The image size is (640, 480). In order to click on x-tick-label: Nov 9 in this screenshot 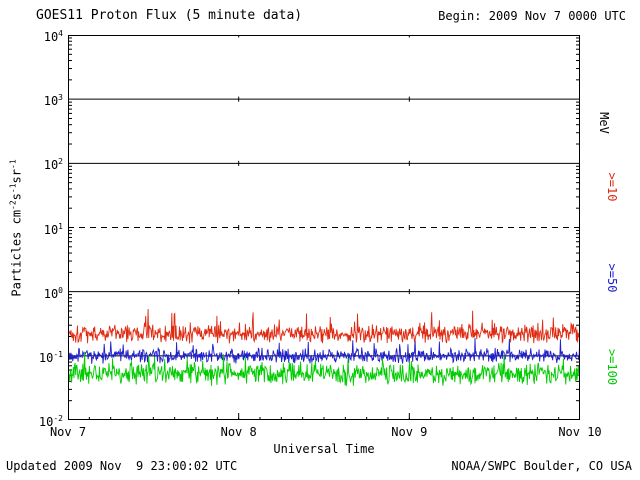, I will do `click(409, 432)`.